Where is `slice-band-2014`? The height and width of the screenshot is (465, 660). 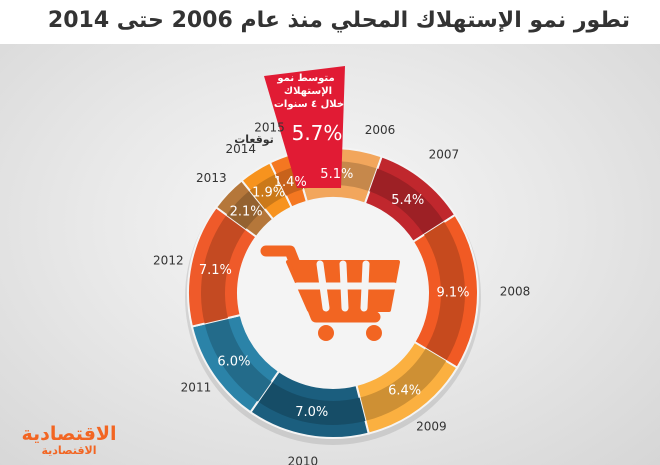
slice-band-2014 is located at coordinates (268, 192).